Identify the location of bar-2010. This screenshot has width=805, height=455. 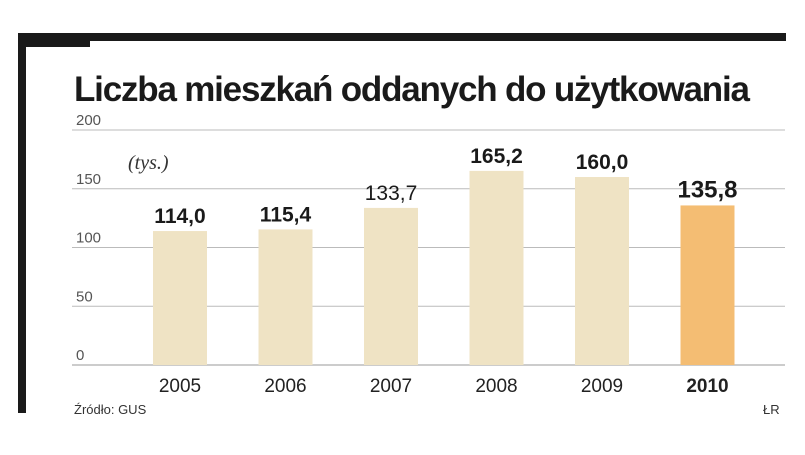
(707, 285).